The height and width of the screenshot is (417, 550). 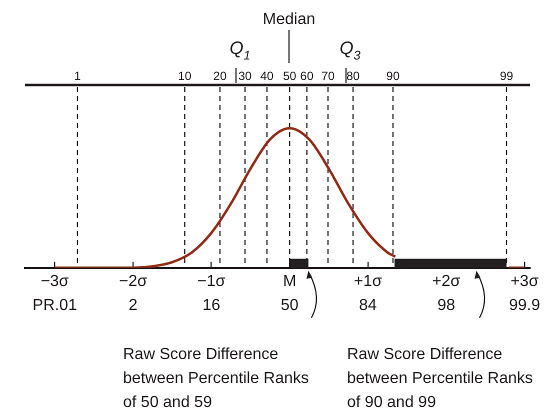 What do you see at coordinates (307, 76) in the screenshot?
I see `text: 60` at bounding box center [307, 76].